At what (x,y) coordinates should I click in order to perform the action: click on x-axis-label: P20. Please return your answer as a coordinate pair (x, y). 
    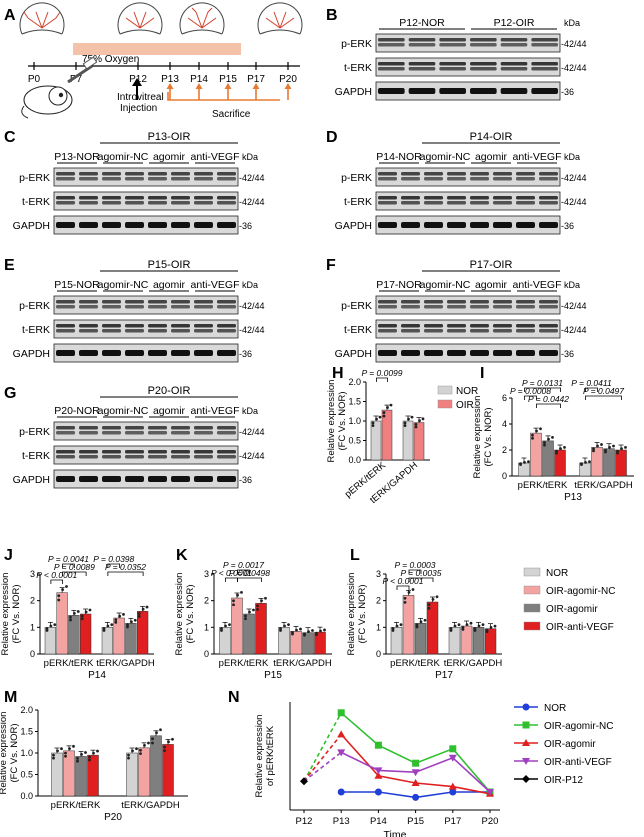
    Looking at the image, I should click on (113, 817).